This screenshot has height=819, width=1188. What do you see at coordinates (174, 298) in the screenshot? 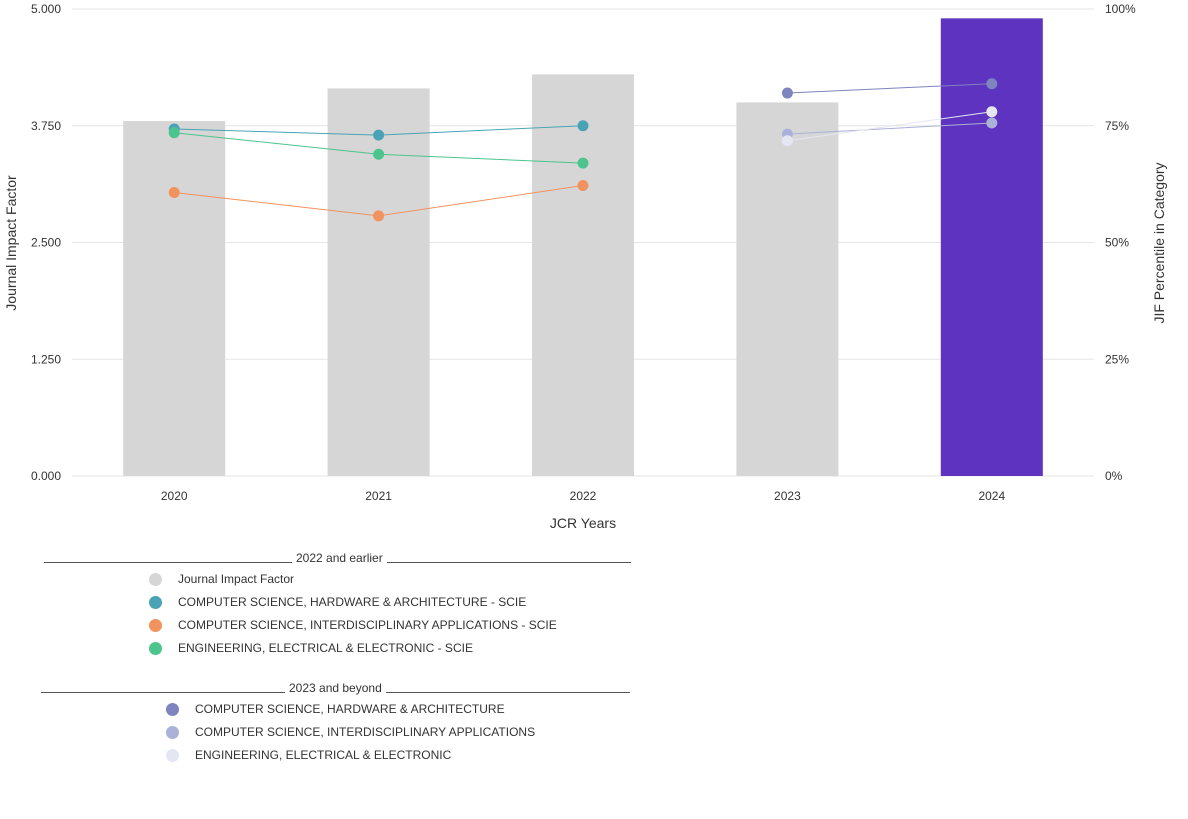
I see `bar-2020` at bounding box center [174, 298].